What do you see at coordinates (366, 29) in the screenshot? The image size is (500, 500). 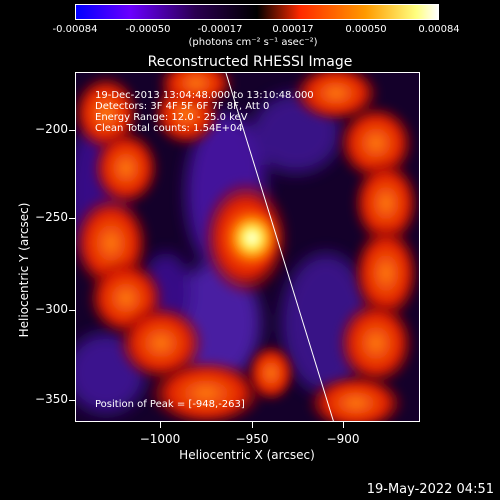 I see `colorbar-tick: 0.00050` at bounding box center [366, 29].